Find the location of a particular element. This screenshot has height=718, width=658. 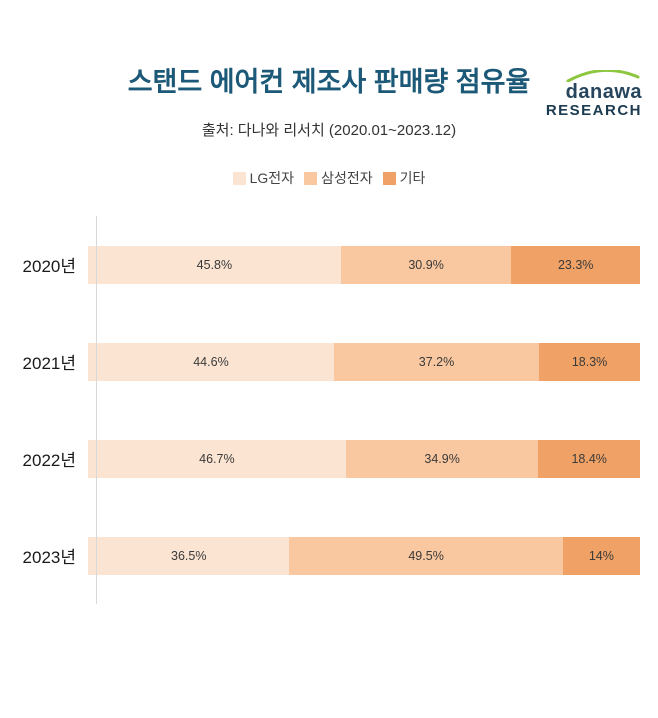

bar-segment-value: 49.5% is located at coordinates (426, 555).